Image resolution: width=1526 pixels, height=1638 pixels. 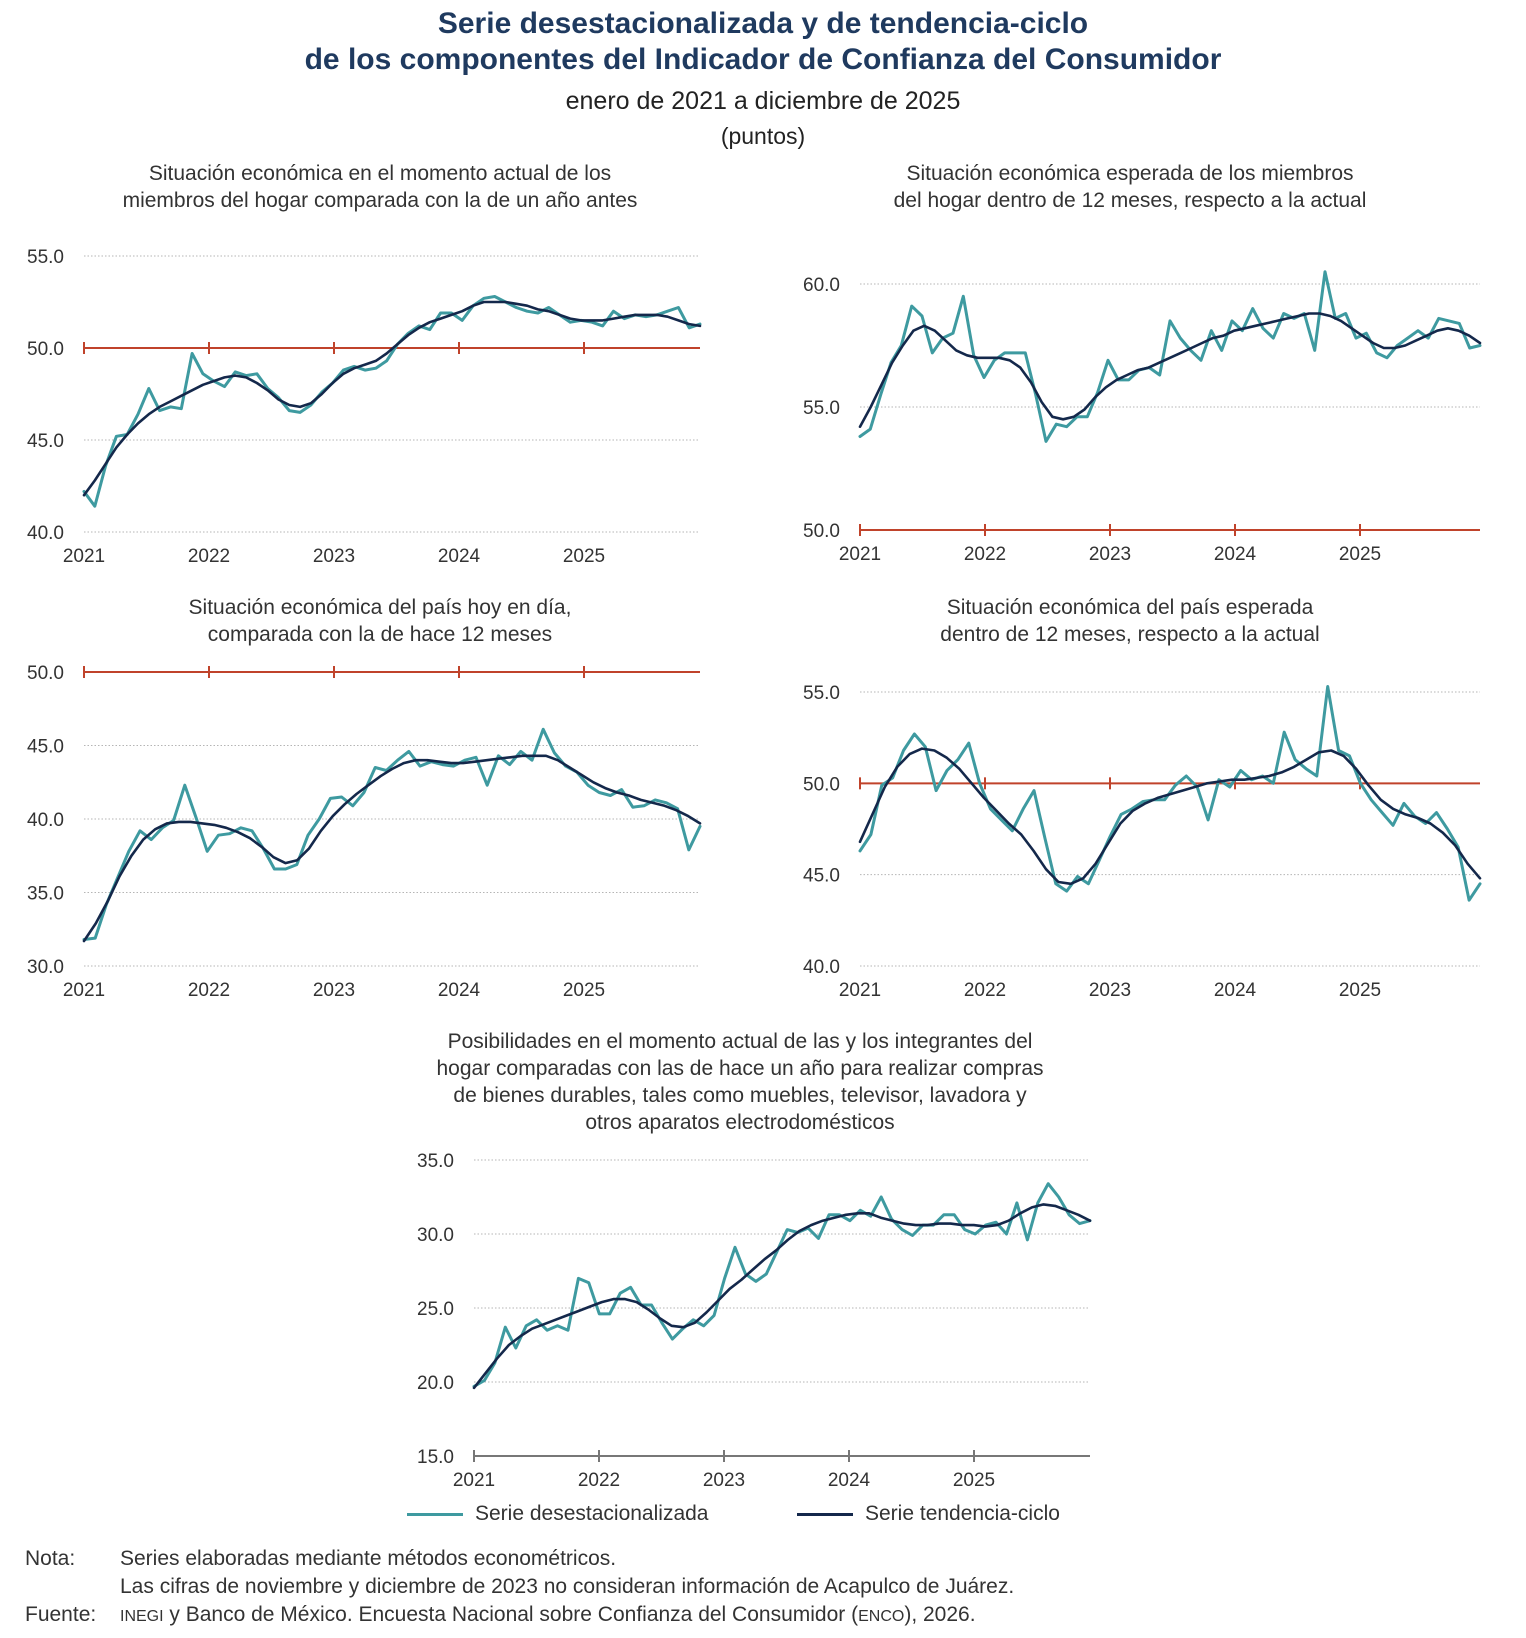 I want to click on chart-3-title-line: comparada con la de hace 12 meses, so click(x=380, y=634).